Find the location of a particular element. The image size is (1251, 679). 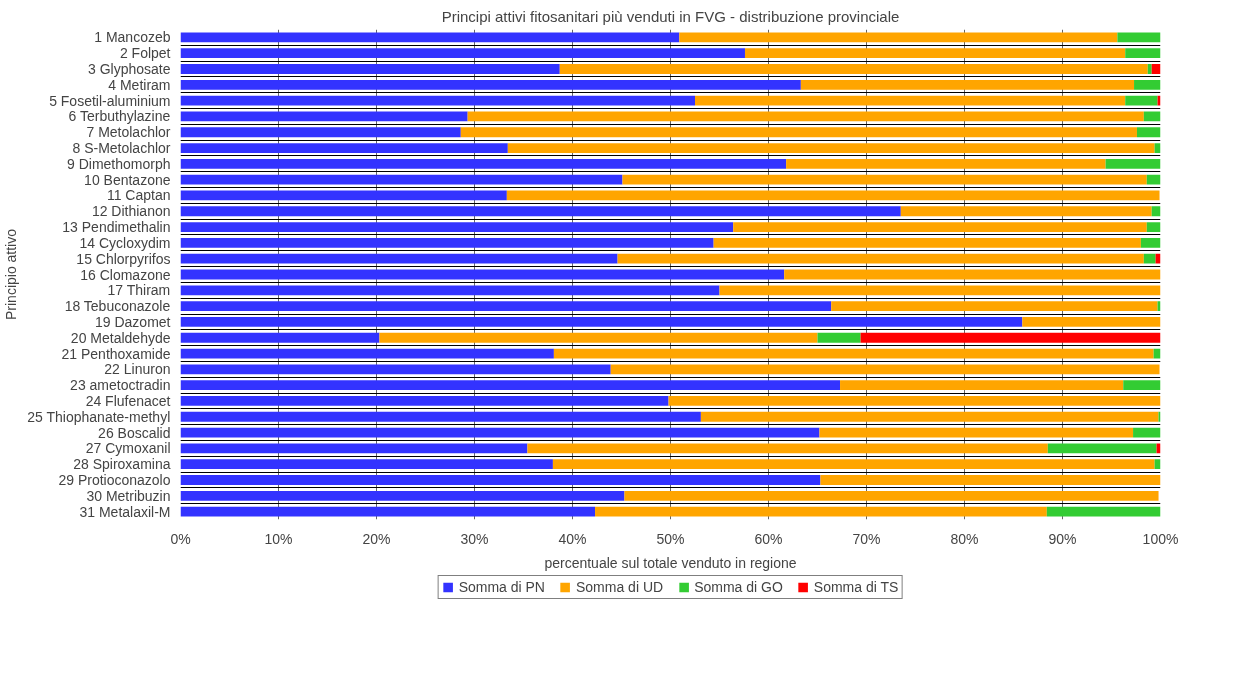

x-tick-label: 10% is located at coordinates (278, 538).